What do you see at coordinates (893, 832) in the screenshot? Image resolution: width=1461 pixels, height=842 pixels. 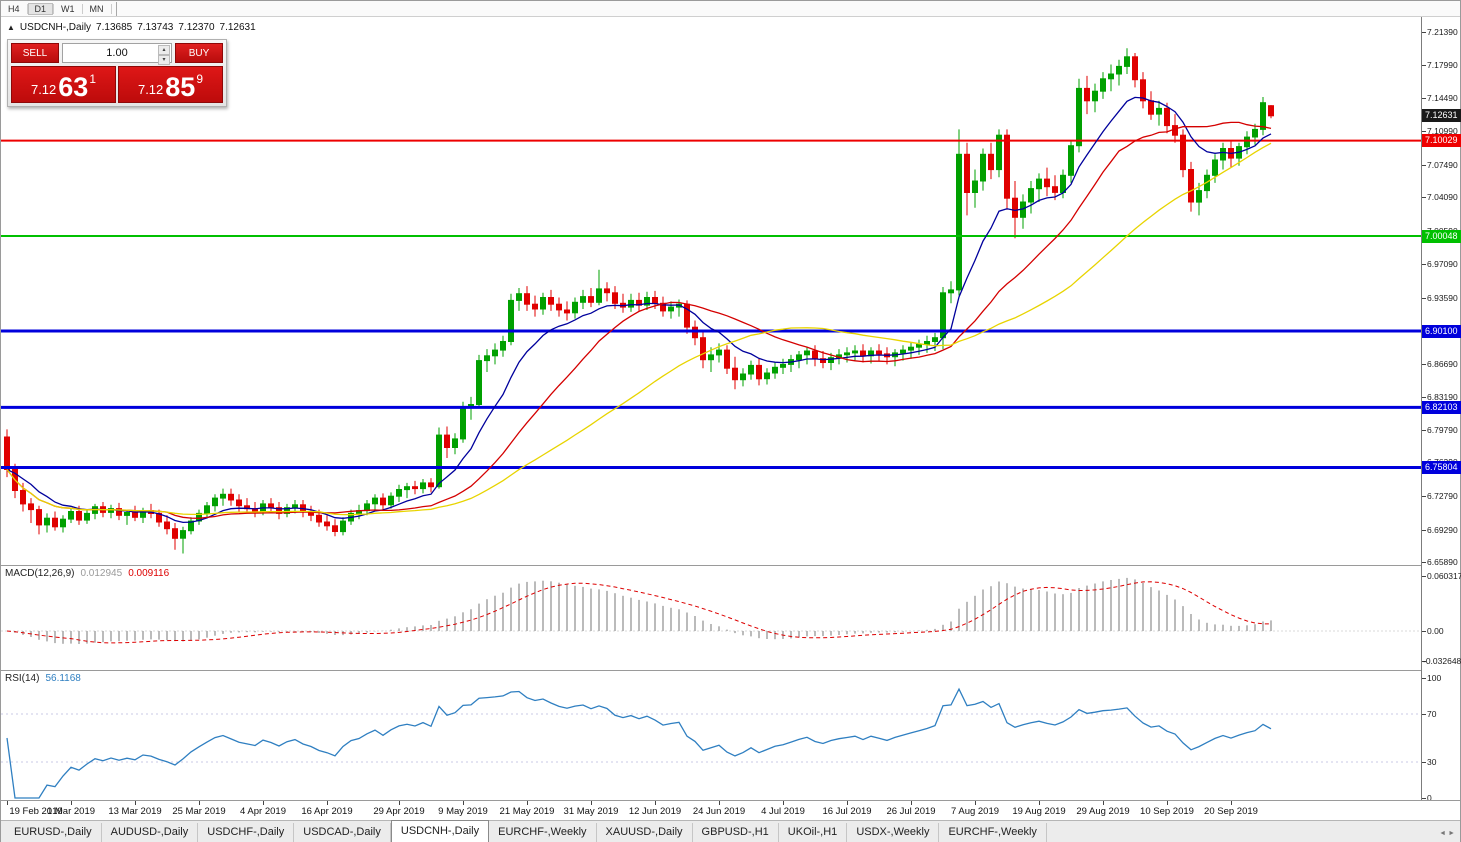 I see `chart-tab-usdx-weekly: USDX-,Weekly` at bounding box center [893, 832].